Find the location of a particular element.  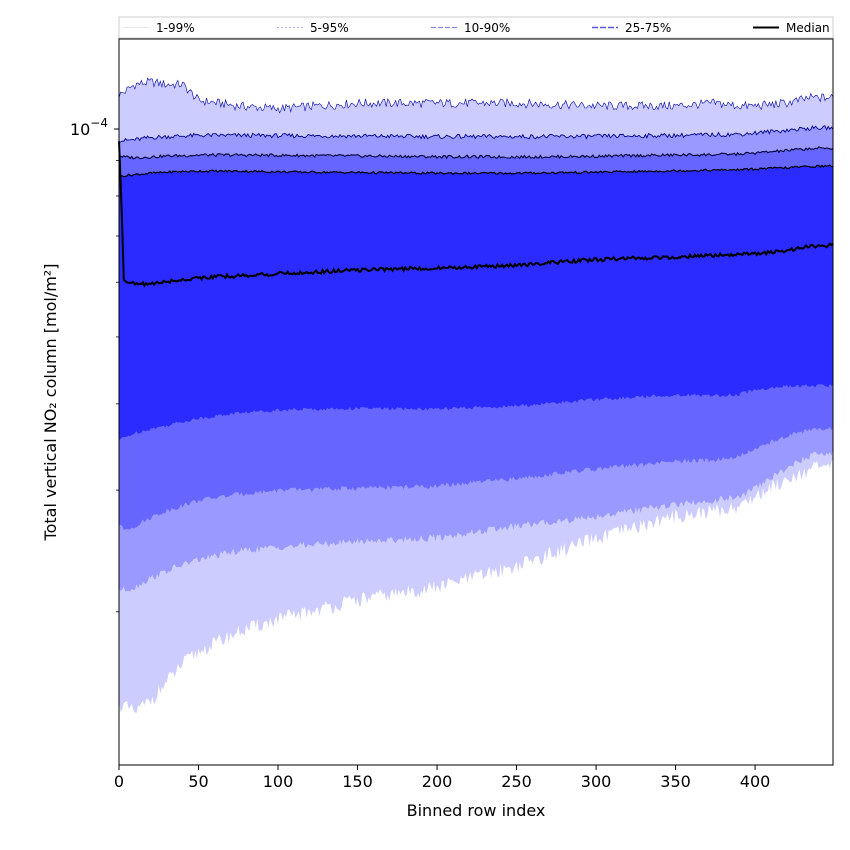

legend-box is located at coordinates (476, 27).